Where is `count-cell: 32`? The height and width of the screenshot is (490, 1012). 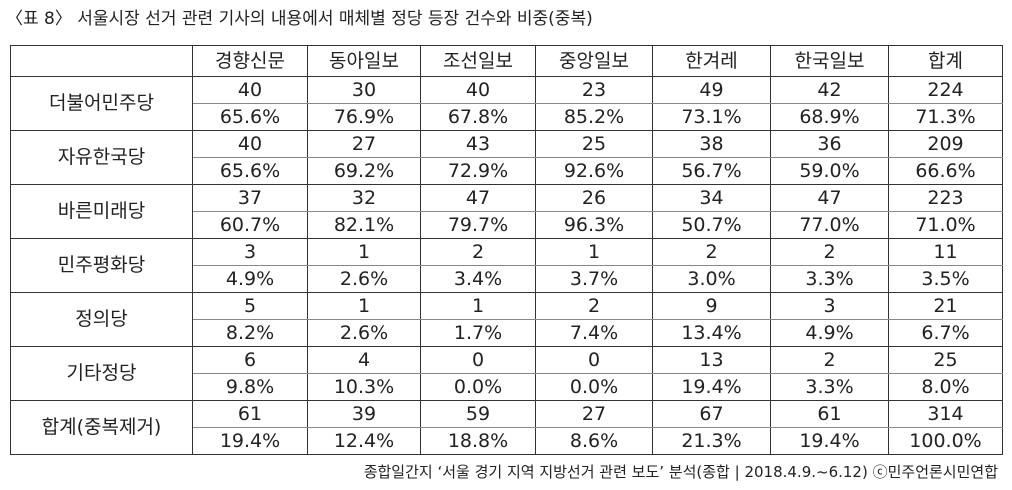 count-cell: 32 is located at coordinates (364, 198).